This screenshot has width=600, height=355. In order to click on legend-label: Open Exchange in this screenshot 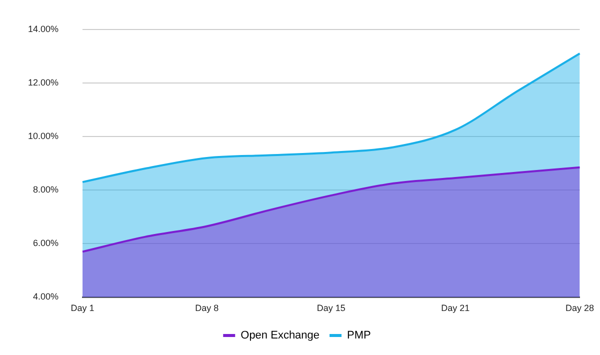, I will do `click(280, 336)`.